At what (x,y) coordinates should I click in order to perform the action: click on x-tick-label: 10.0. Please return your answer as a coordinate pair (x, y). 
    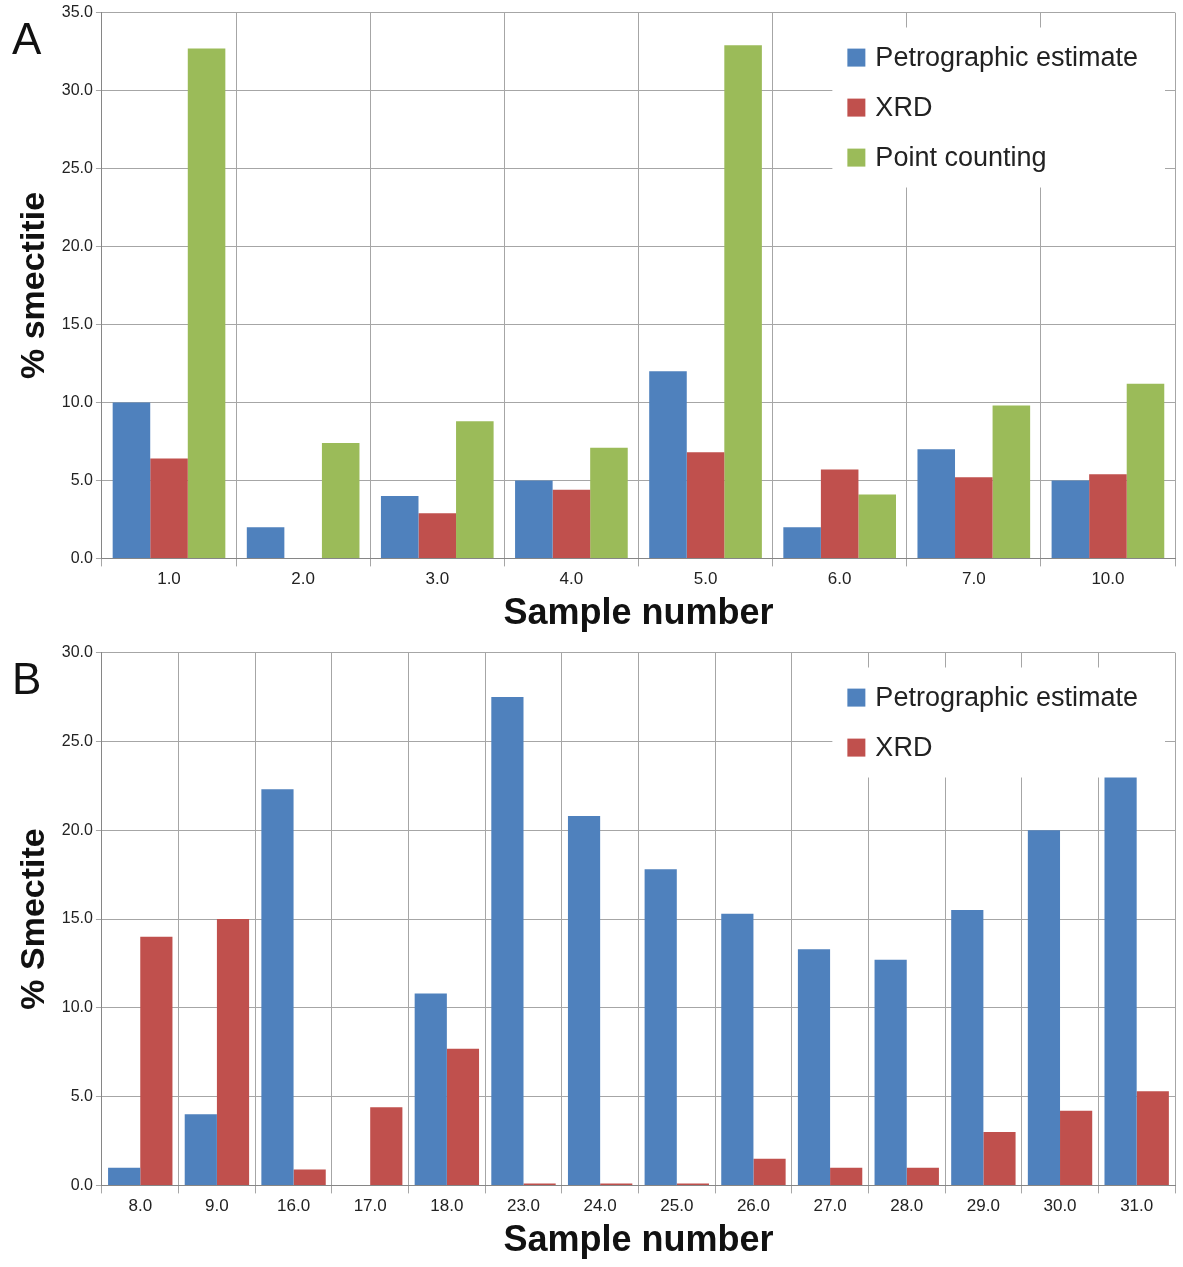
    Looking at the image, I should click on (1108, 579).